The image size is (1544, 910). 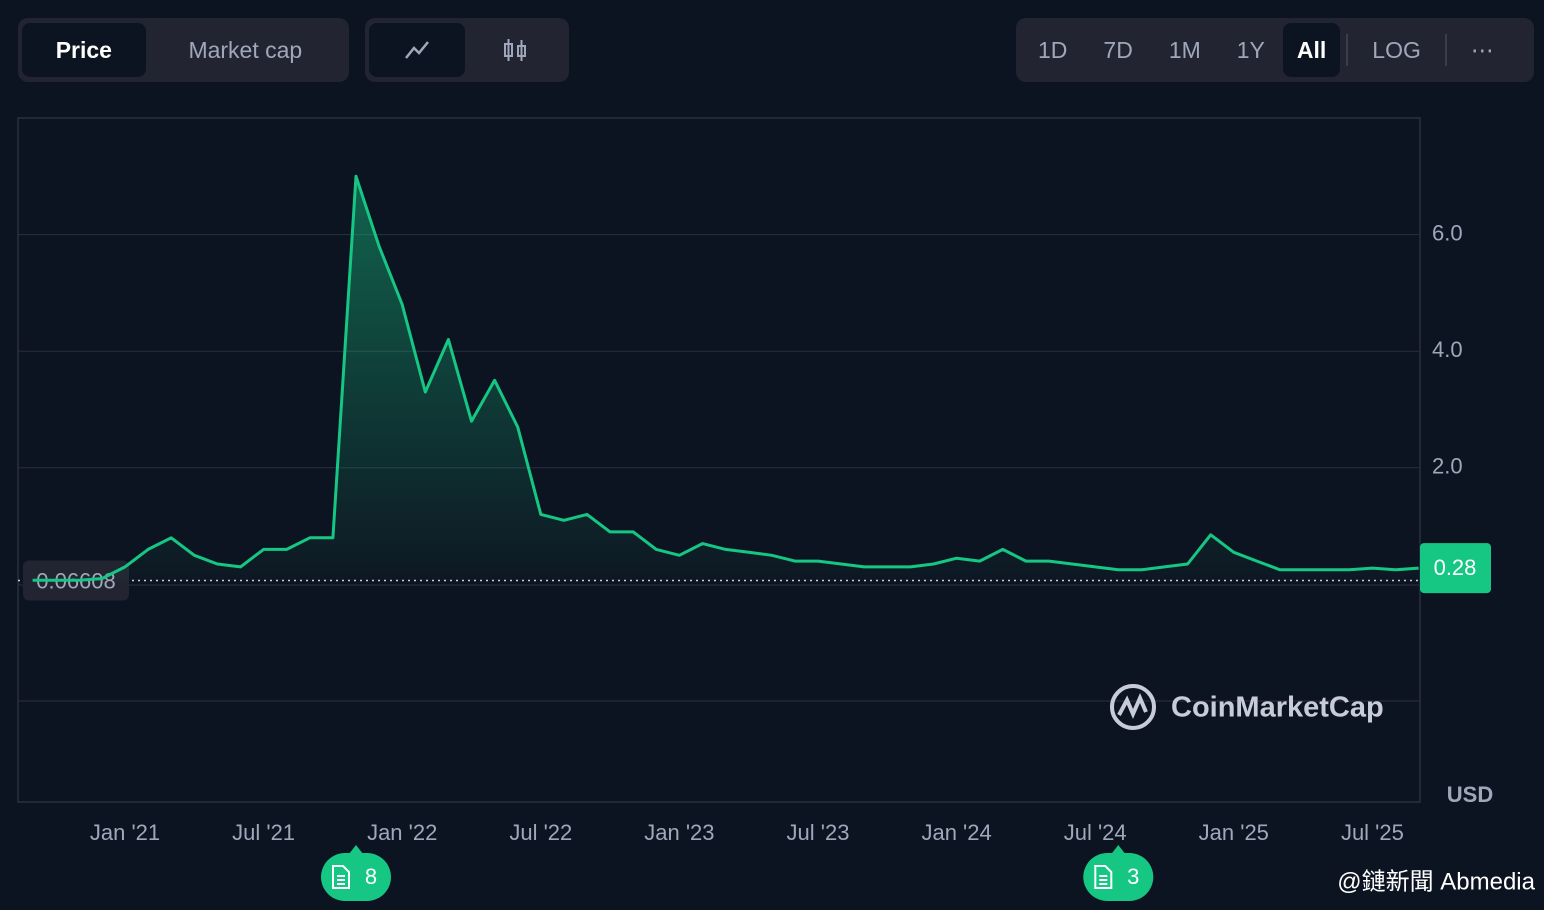 What do you see at coordinates (1447, 232) in the screenshot?
I see `y-tick-label: 6.0` at bounding box center [1447, 232].